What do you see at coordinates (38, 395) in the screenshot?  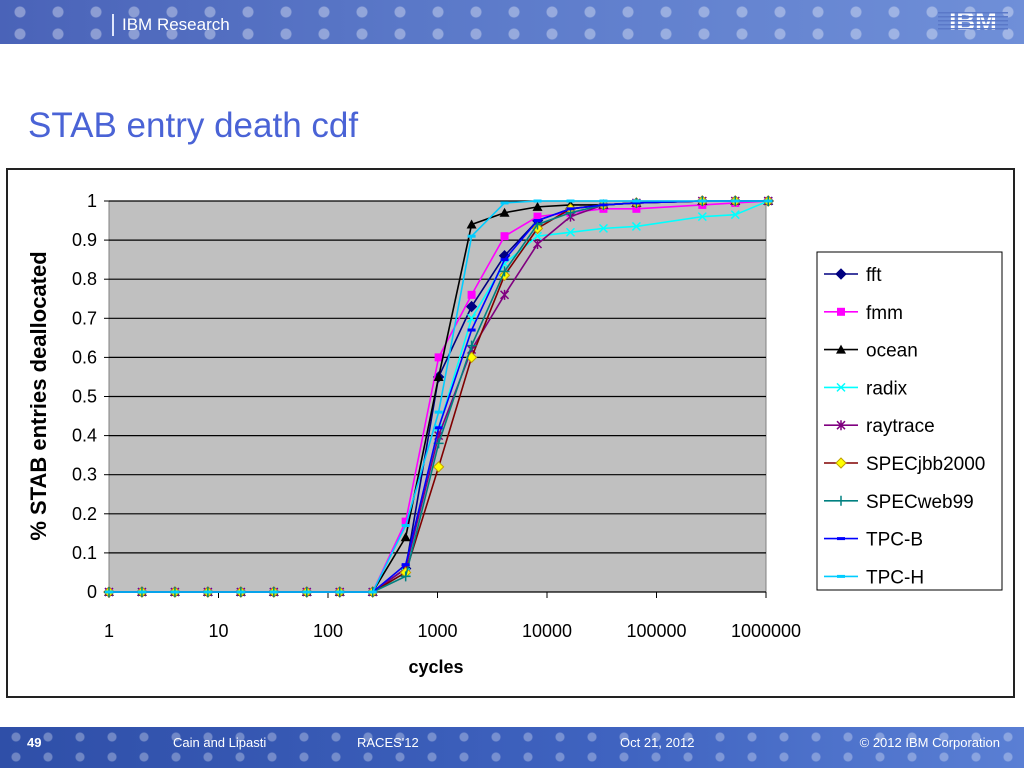 I see `y-axis-label: % STAB entries deallocated` at bounding box center [38, 395].